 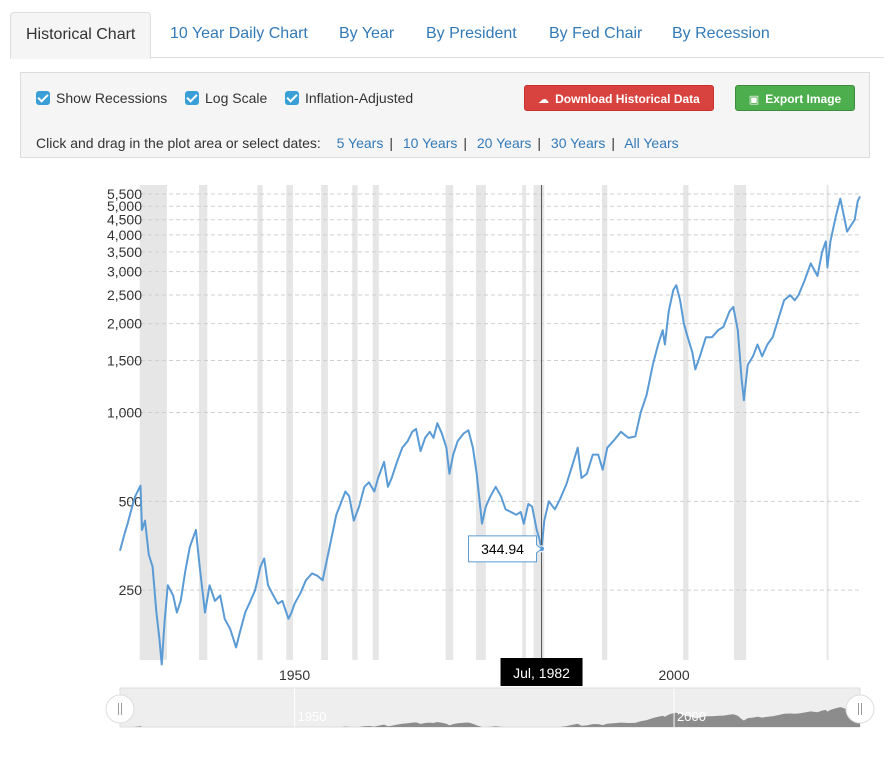 What do you see at coordinates (596, 33) in the screenshot?
I see `tab-by-fed-chair: By Fed Chair` at bounding box center [596, 33].